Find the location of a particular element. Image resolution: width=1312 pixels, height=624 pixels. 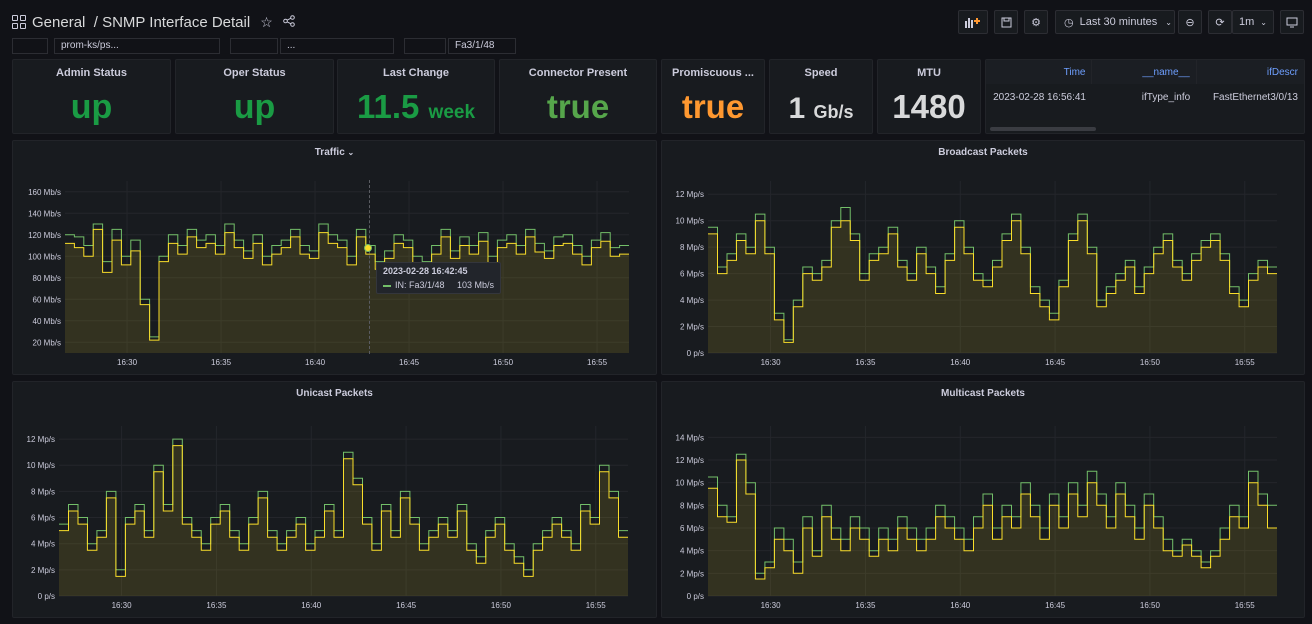

variable-select: Fa3/1/48 is located at coordinates (482, 46).